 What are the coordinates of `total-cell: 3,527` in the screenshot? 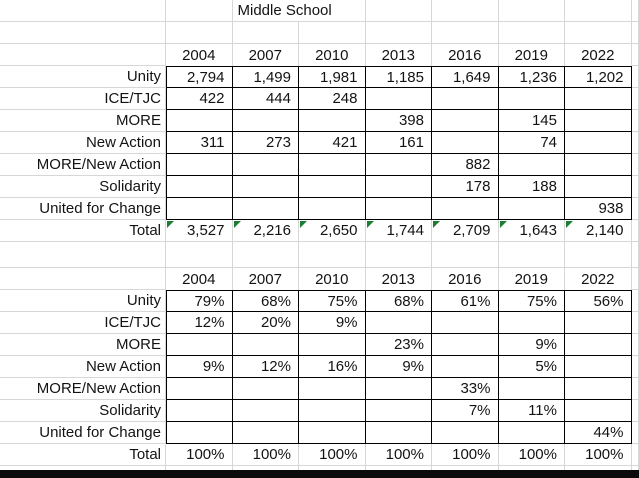 It's located at (199, 231).